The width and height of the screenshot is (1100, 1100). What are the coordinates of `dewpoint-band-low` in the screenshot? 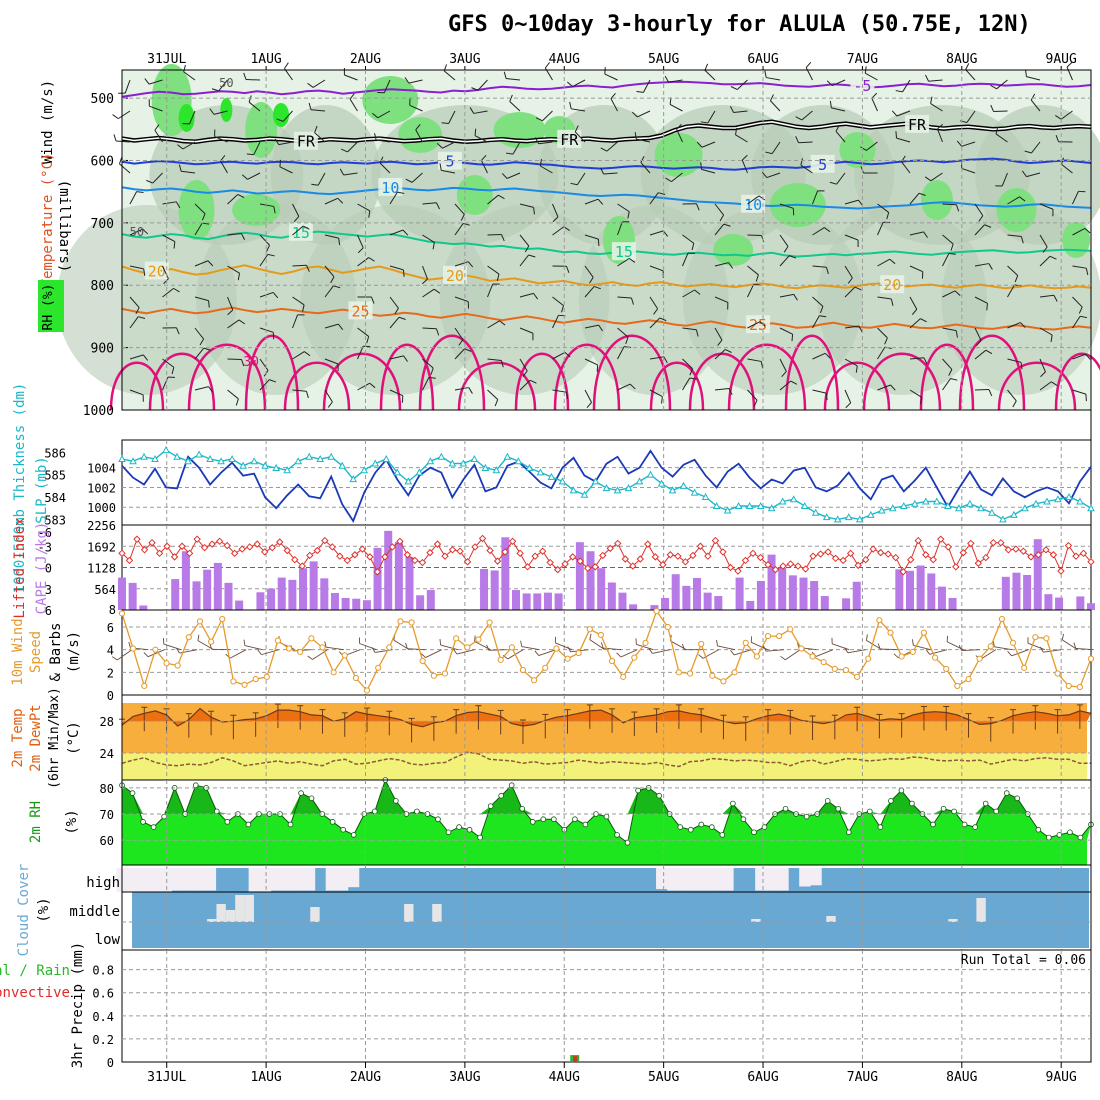 It's located at (604, 766).